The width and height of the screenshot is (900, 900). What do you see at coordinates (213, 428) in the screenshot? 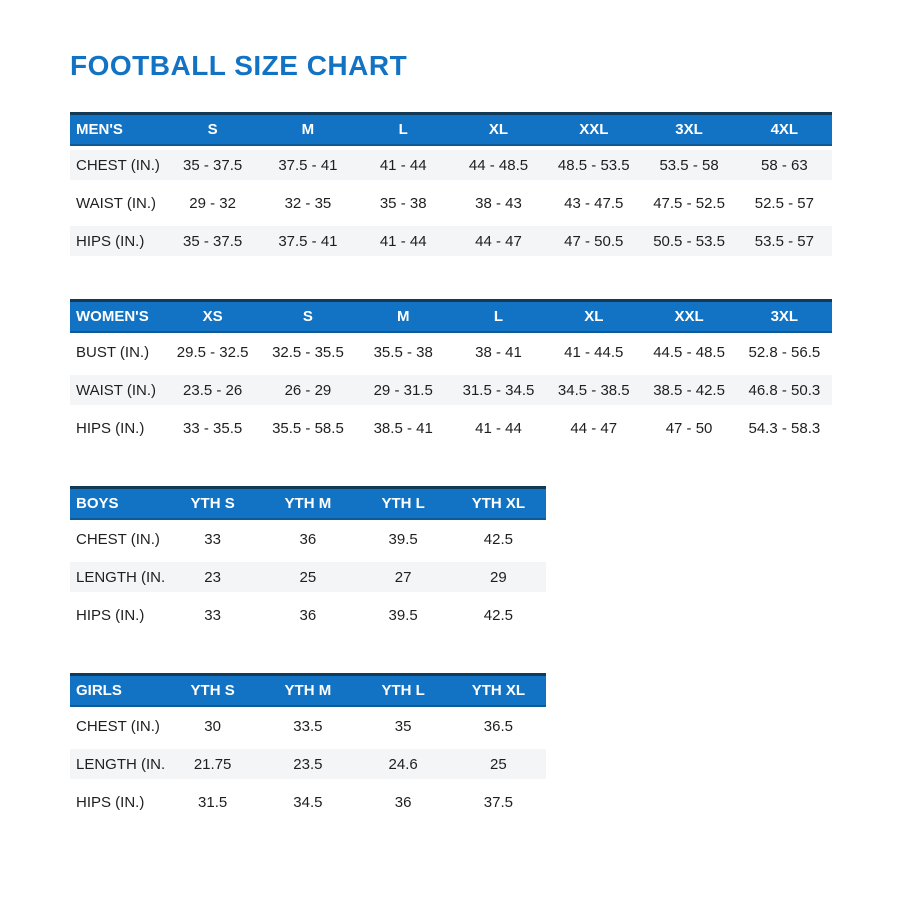
I see `size-value-cell: 33 - 35.5` at bounding box center [213, 428].